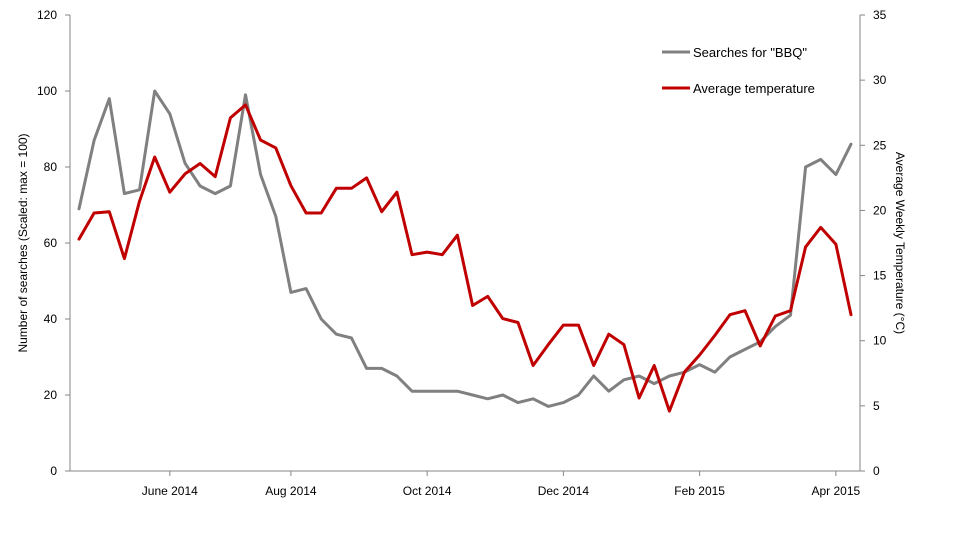  Describe the element at coordinates (47, 91) in the screenshot. I see `y-left-tick-label: 100` at that location.